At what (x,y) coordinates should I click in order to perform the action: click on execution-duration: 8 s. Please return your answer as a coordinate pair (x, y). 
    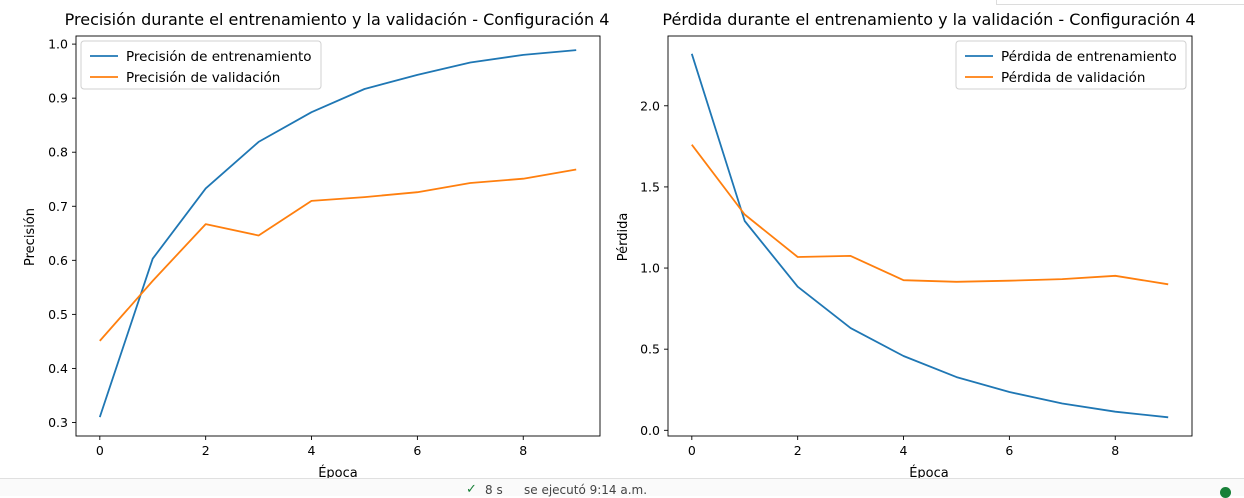
    Looking at the image, I should click on (494, 490).